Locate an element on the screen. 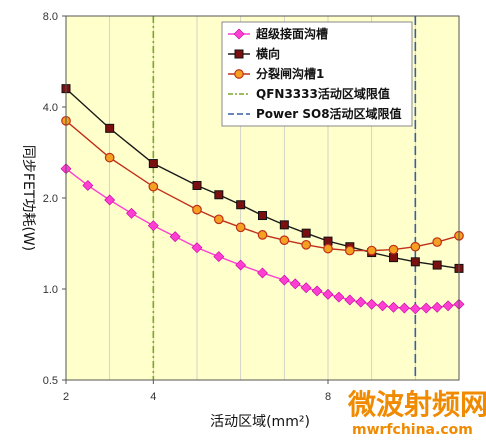  x-axis-label: 活动区域(mm²) is located at coordinates (260, 422).